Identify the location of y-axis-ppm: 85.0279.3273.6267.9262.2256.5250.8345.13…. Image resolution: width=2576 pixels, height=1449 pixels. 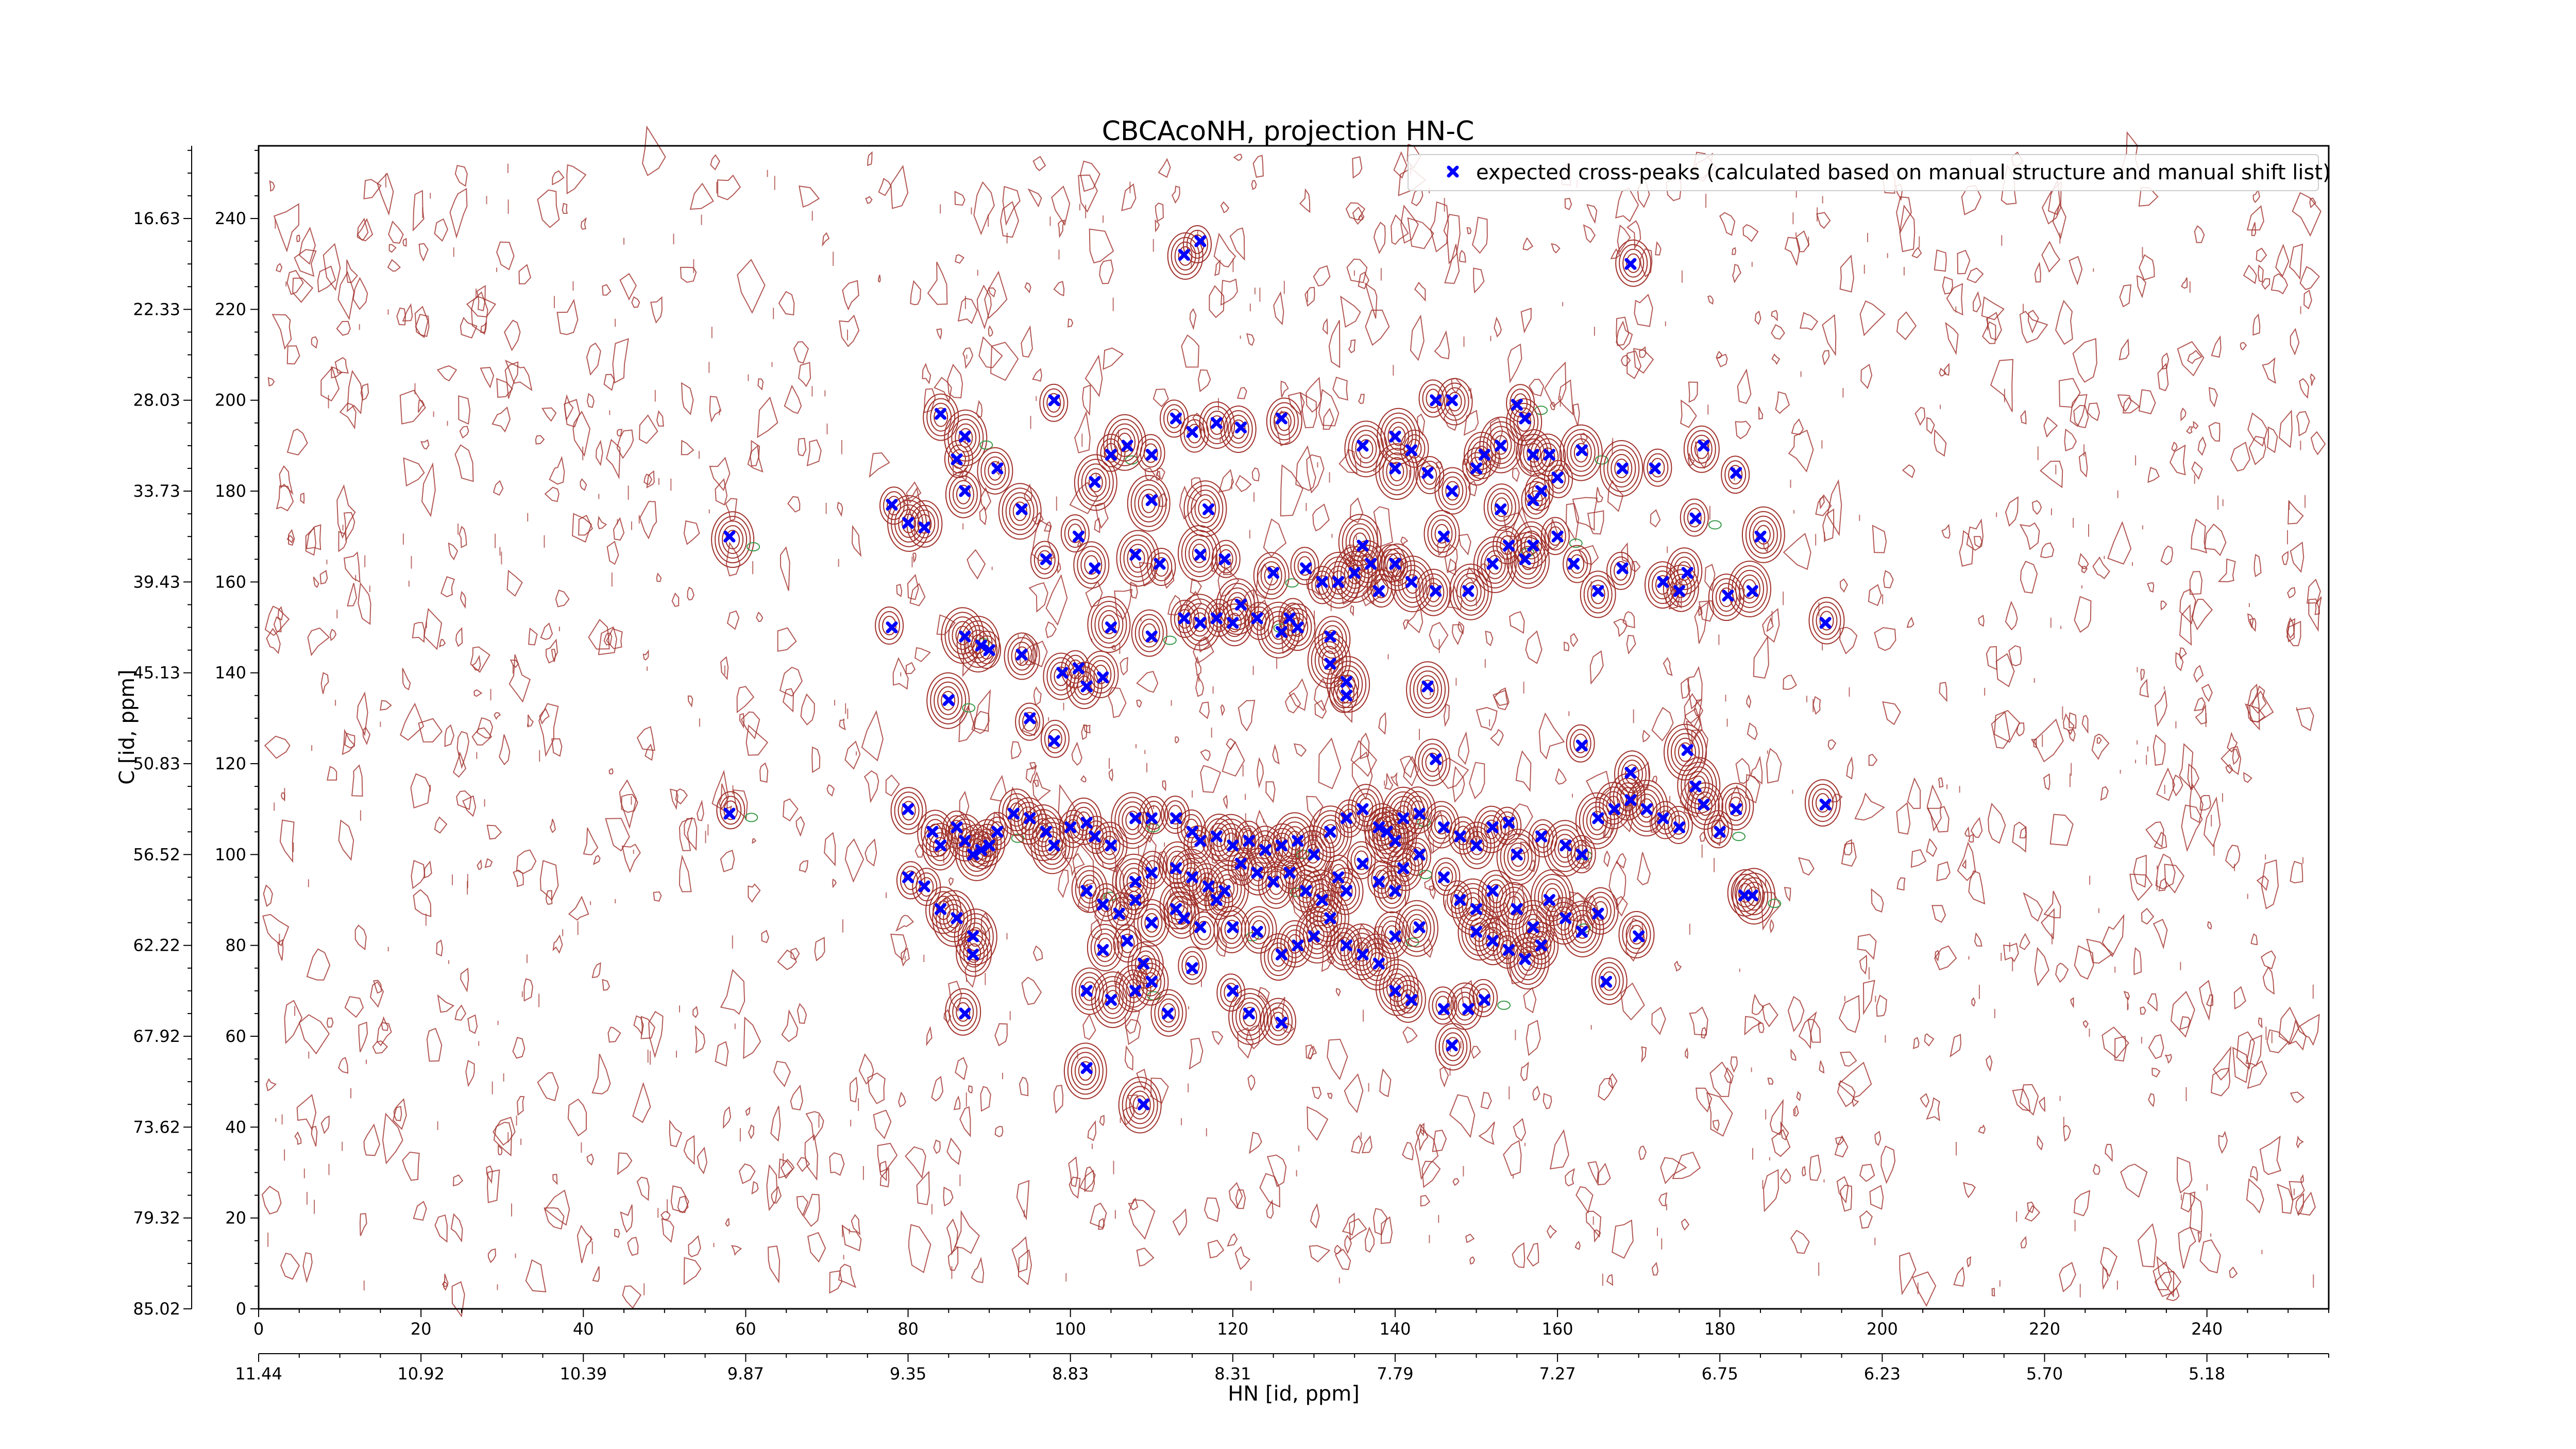
(162, 732).